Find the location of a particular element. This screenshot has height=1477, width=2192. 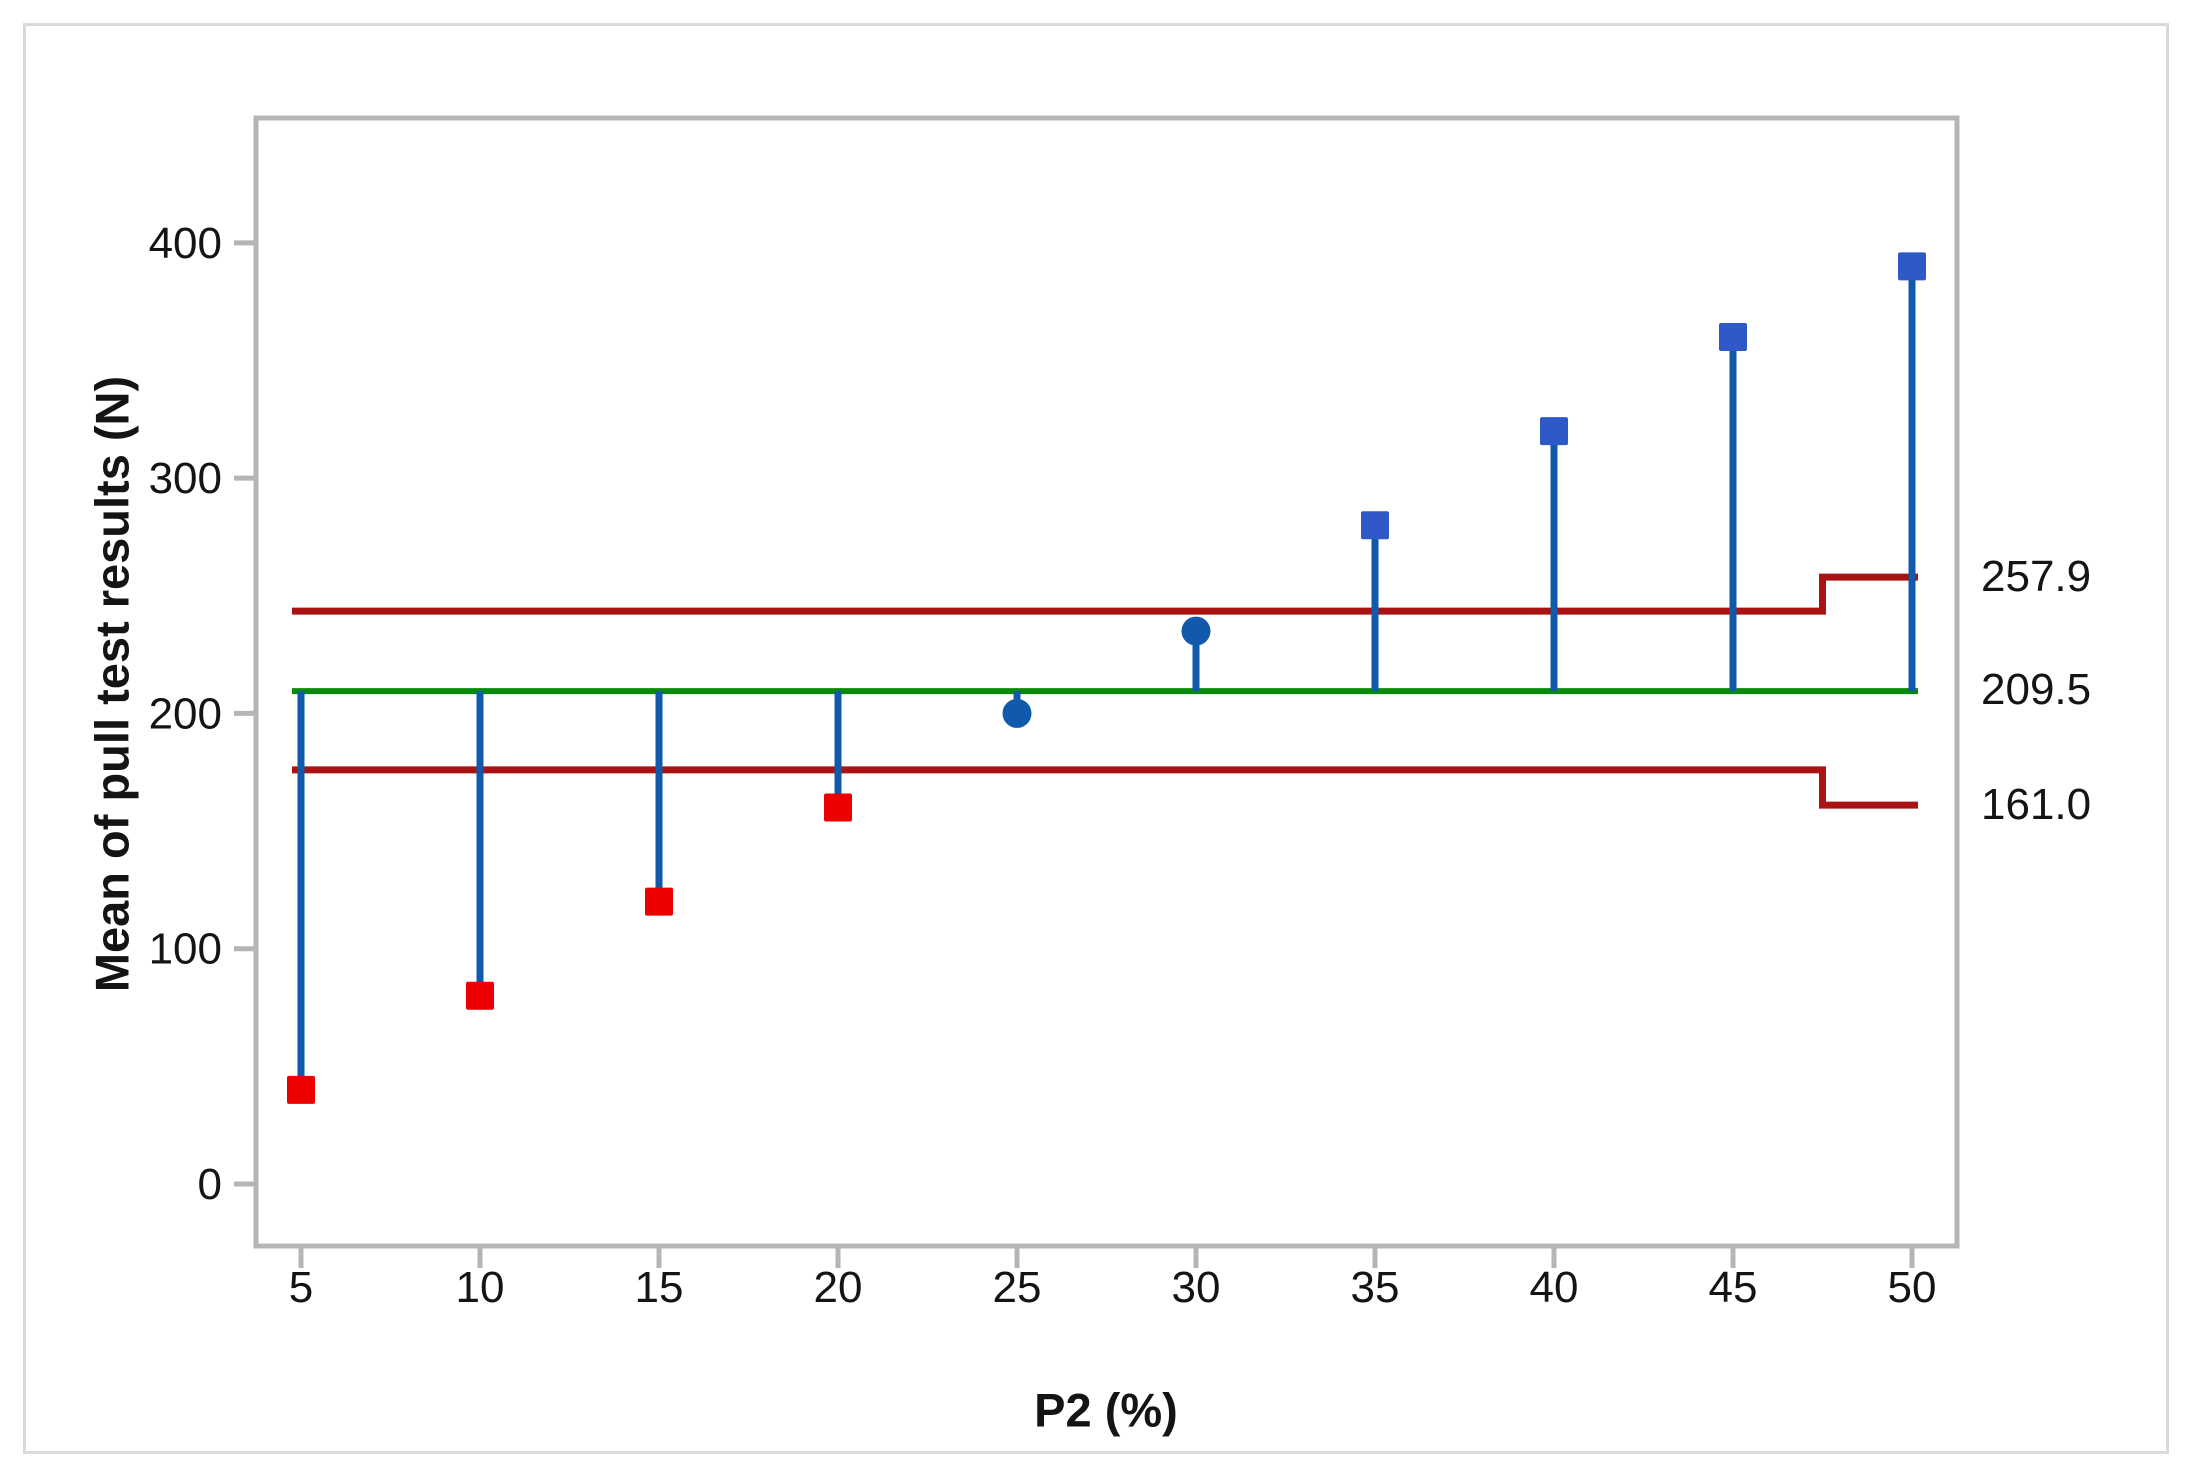

upper-decision-limit-label: 257.9 is located at coordinates (2036, 576).